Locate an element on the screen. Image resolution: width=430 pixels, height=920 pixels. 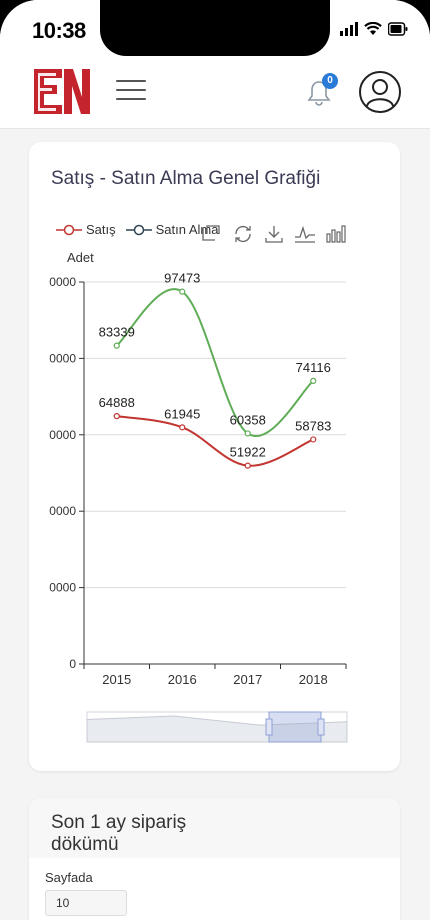
data-label: 58783 is located at coordinates (313, 425).